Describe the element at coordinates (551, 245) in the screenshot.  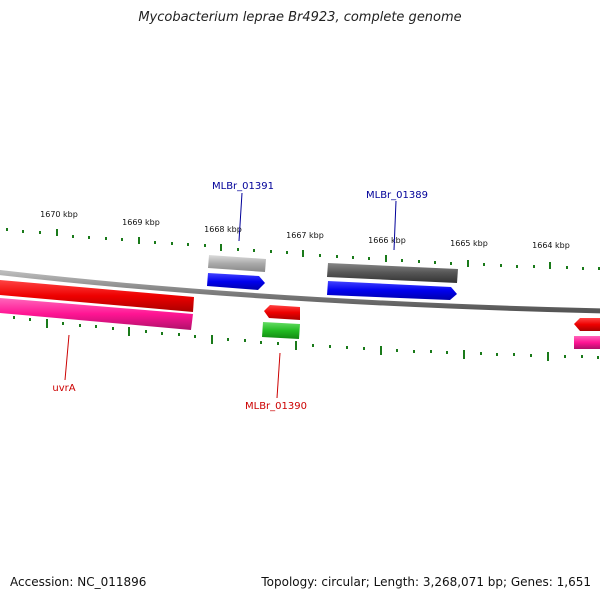
I see `ruler-label: 1664 kbp` at that location.